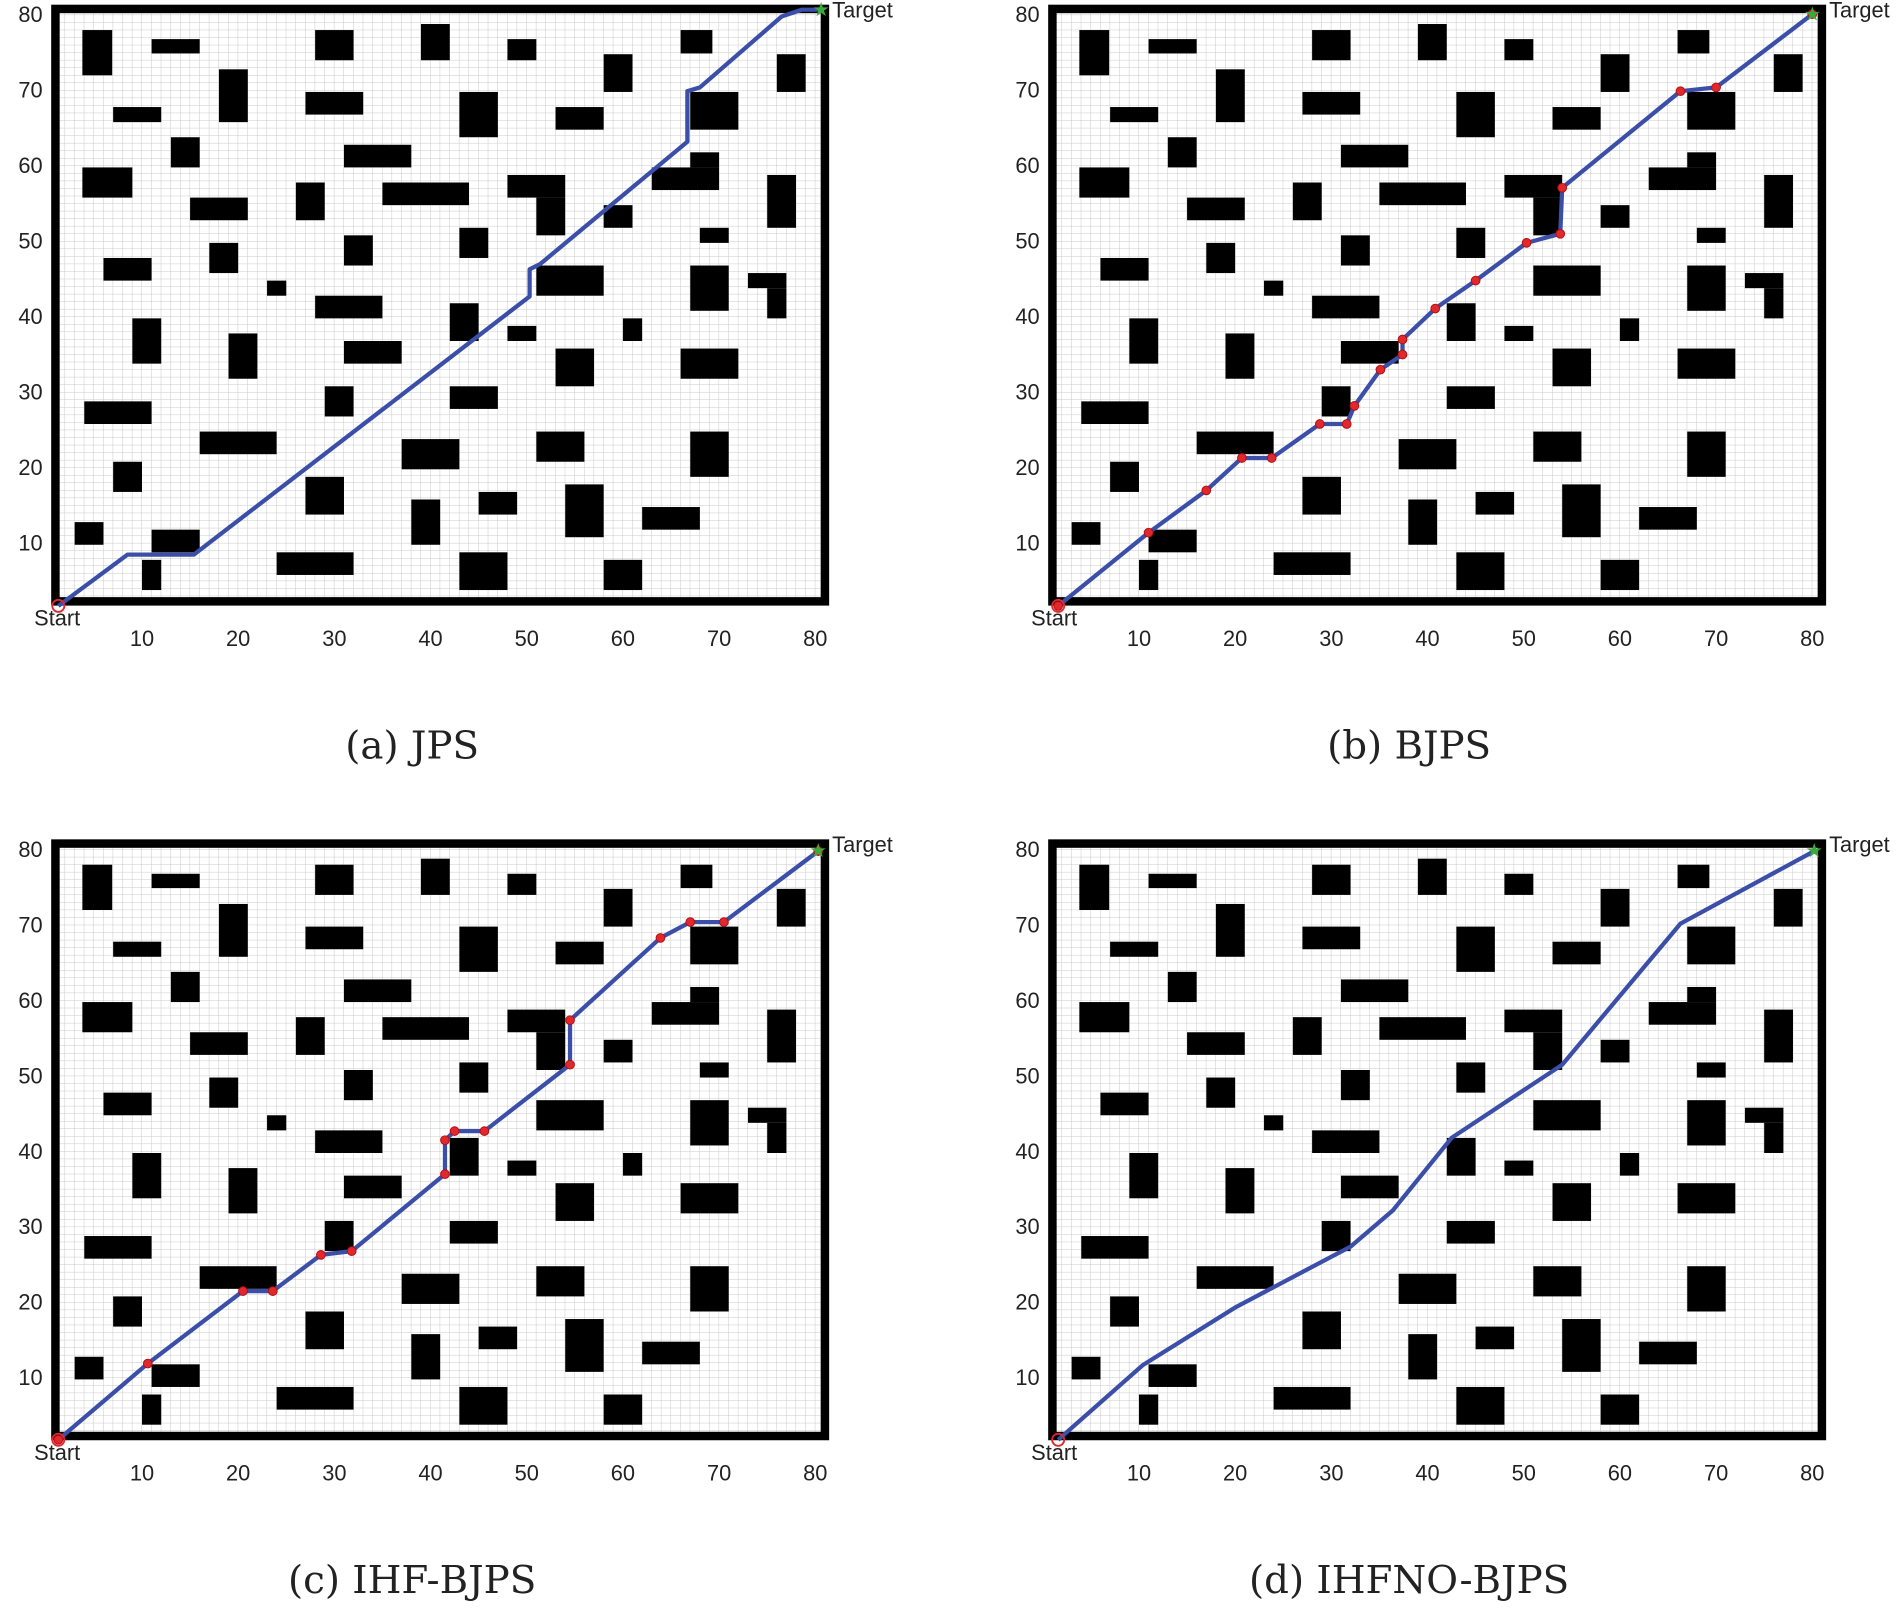 The image size is (1900, 1616). Describe the element at coordinates (1235, 1473) in the screenshot. I see `x-tick-label: 20` at that location.